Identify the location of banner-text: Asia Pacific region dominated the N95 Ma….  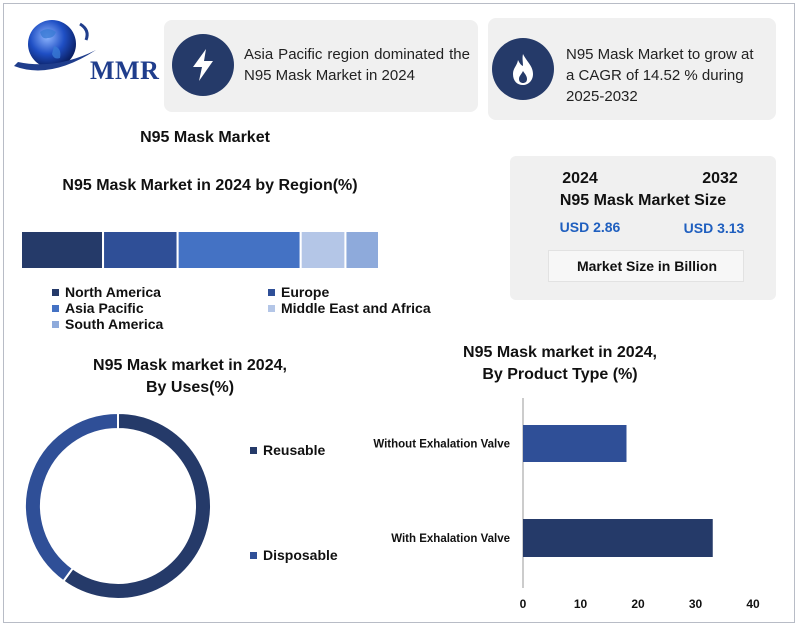
(357, 65).